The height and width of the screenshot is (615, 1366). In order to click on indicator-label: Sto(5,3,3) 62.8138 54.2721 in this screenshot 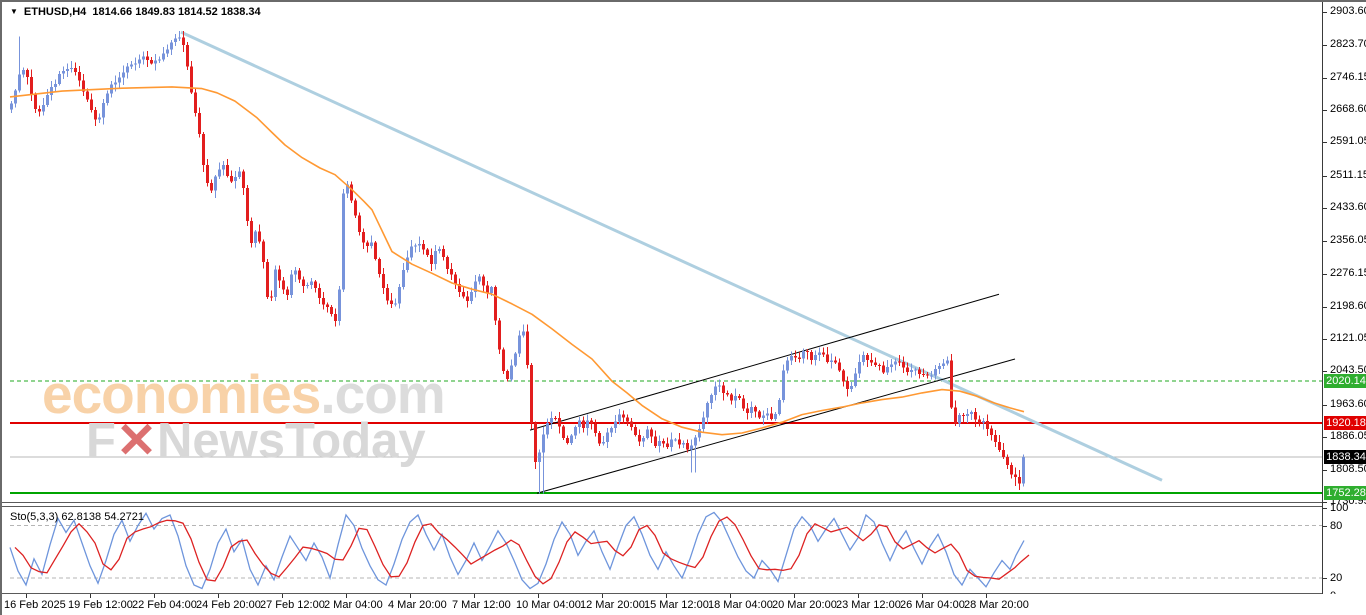, I will do `click(77, 517)`.